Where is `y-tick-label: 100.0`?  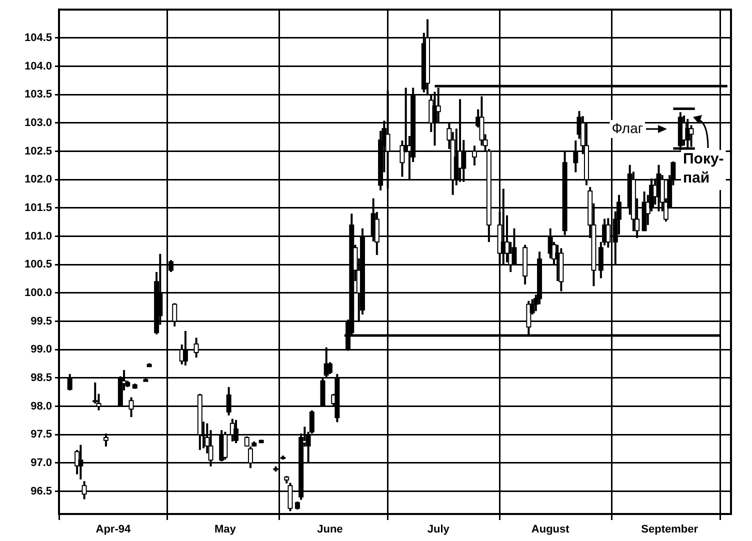
y-tick-label: 100.0 is located at coordinates (38, 293).